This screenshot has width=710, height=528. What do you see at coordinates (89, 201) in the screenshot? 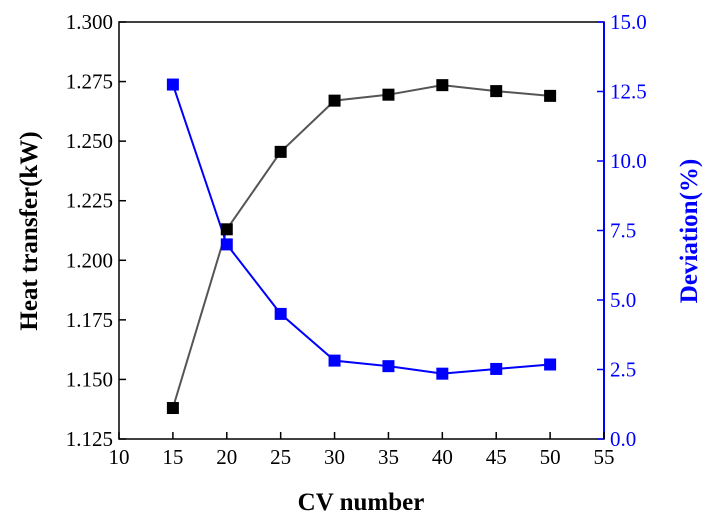
I see `y-left-tick-label: 1.225` at bounding box center [89, 201].